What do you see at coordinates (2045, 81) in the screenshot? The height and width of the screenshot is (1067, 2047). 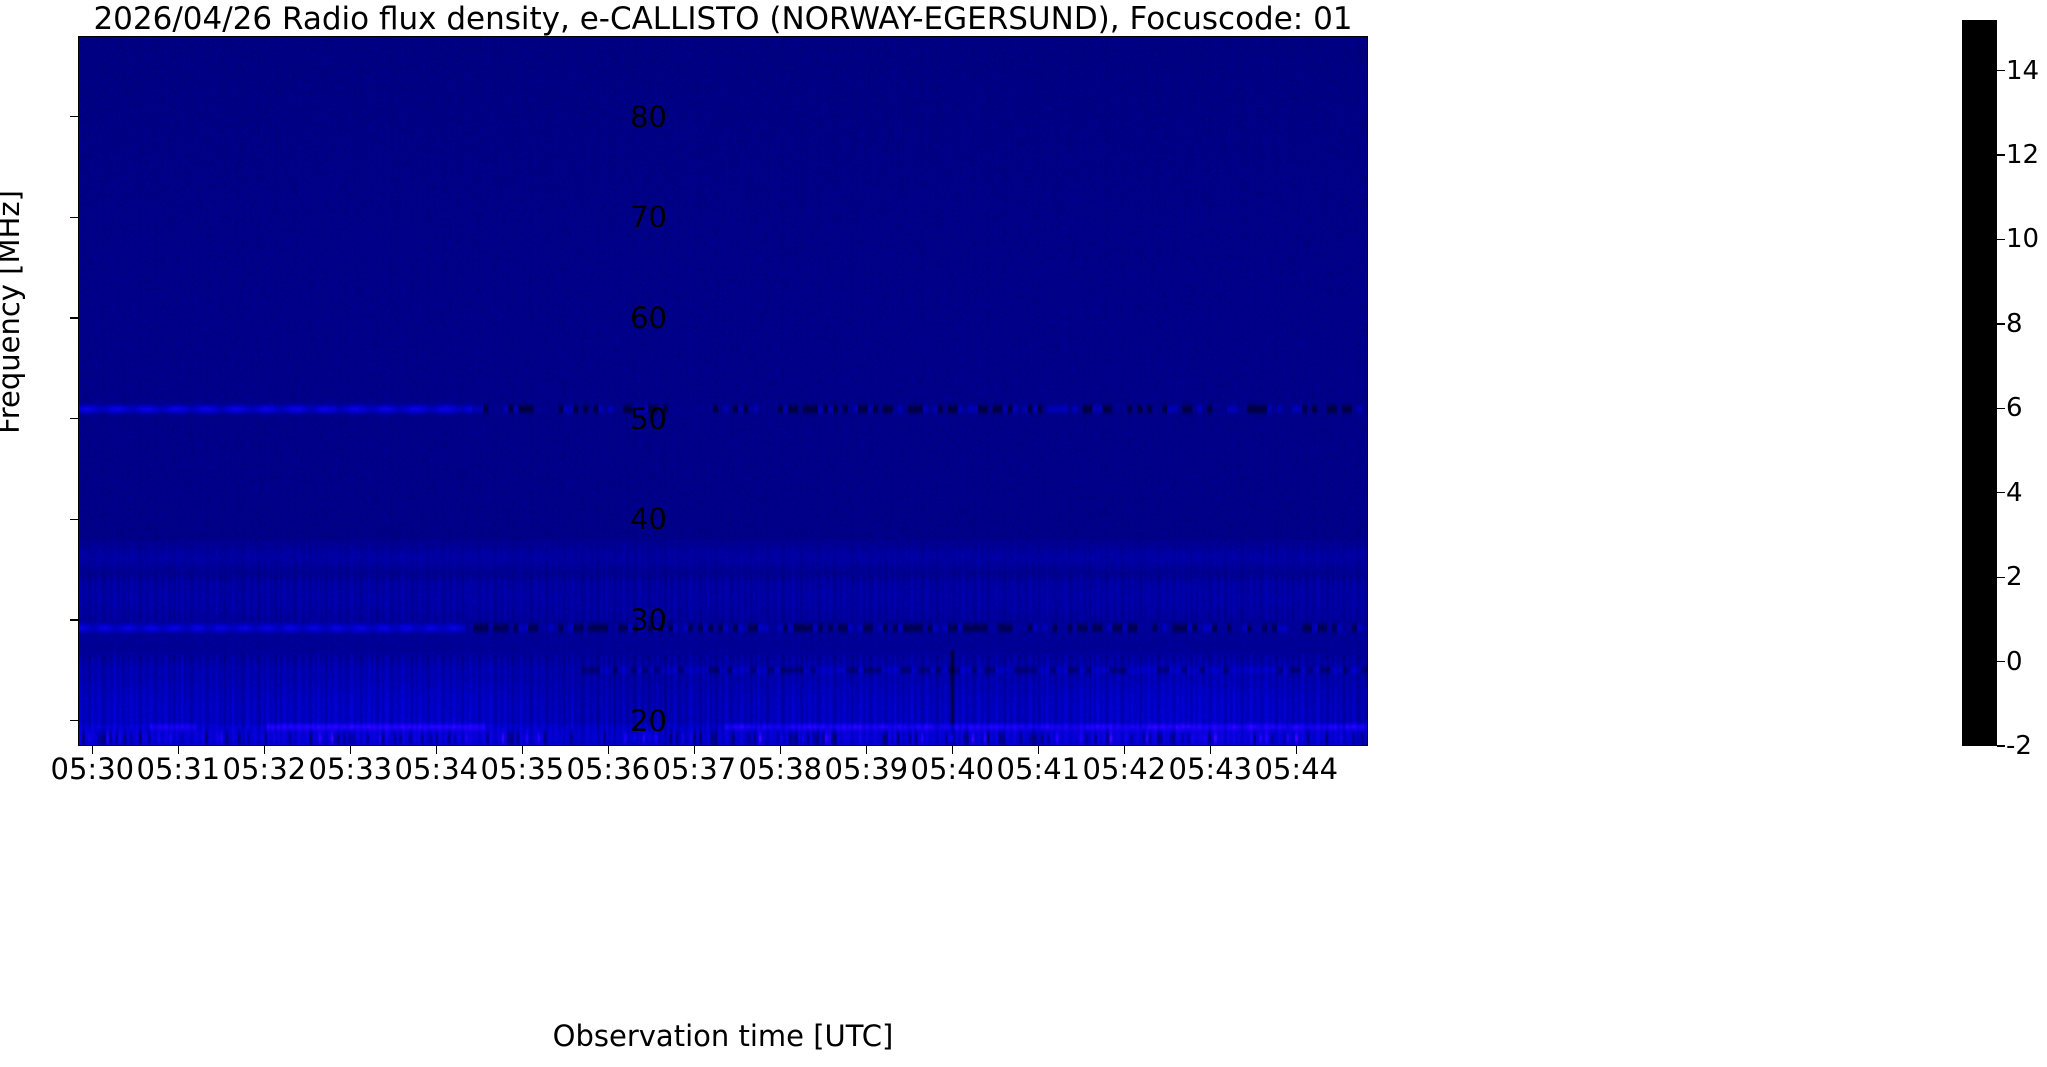 I see `colorbar-label: dB above background` at bounding box center [2045, 81].